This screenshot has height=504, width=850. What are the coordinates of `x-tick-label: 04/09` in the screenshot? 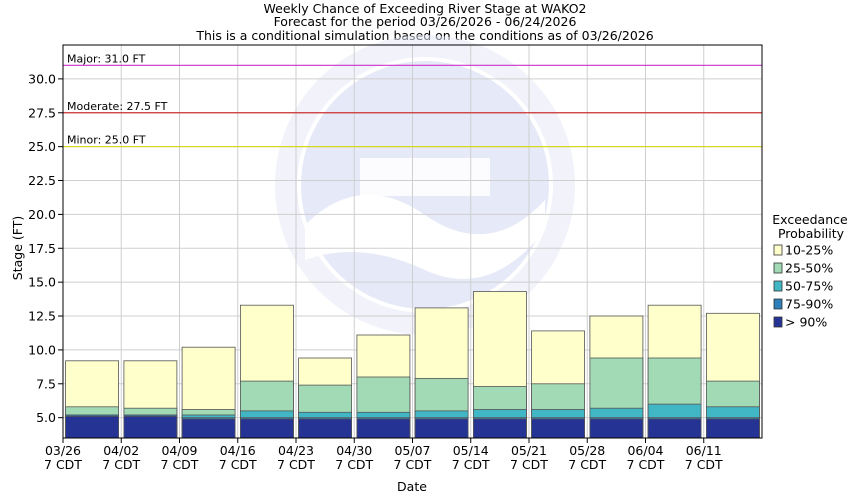 It's located at (179, 450).